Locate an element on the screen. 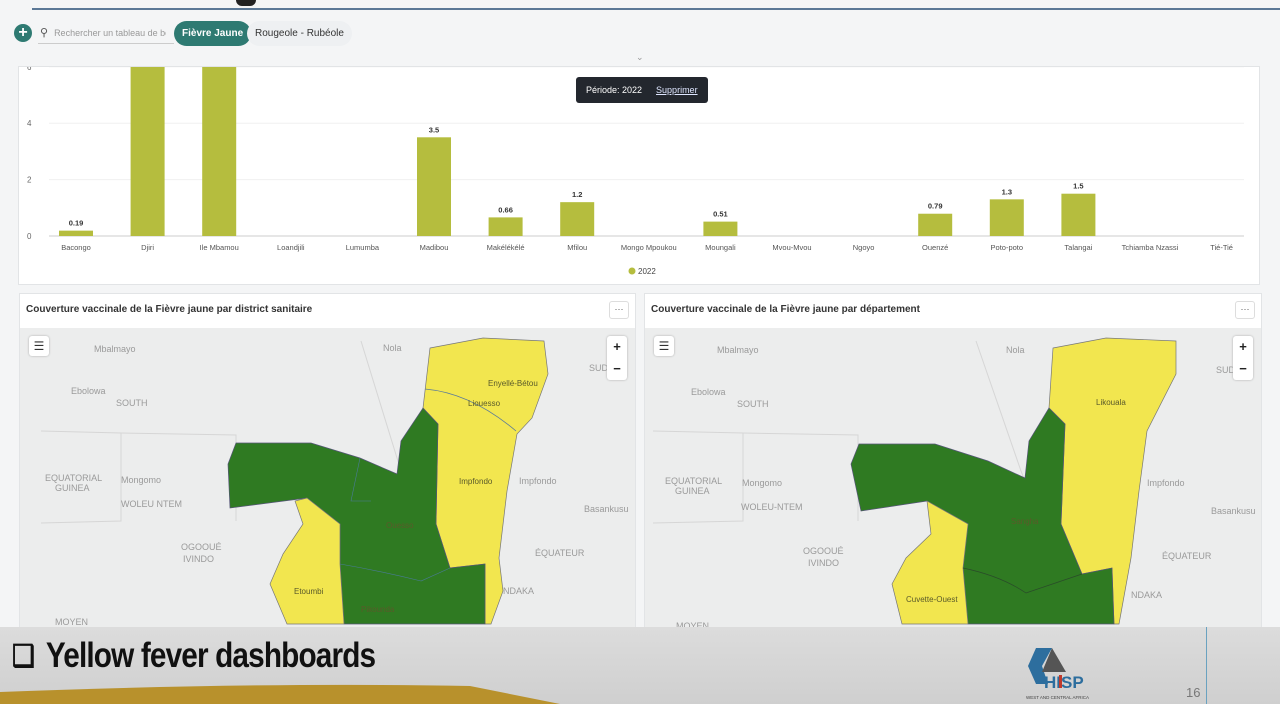  dashboard-chip-rougeole: Rougeole - Rubéole is located at coordinates (299, 33).